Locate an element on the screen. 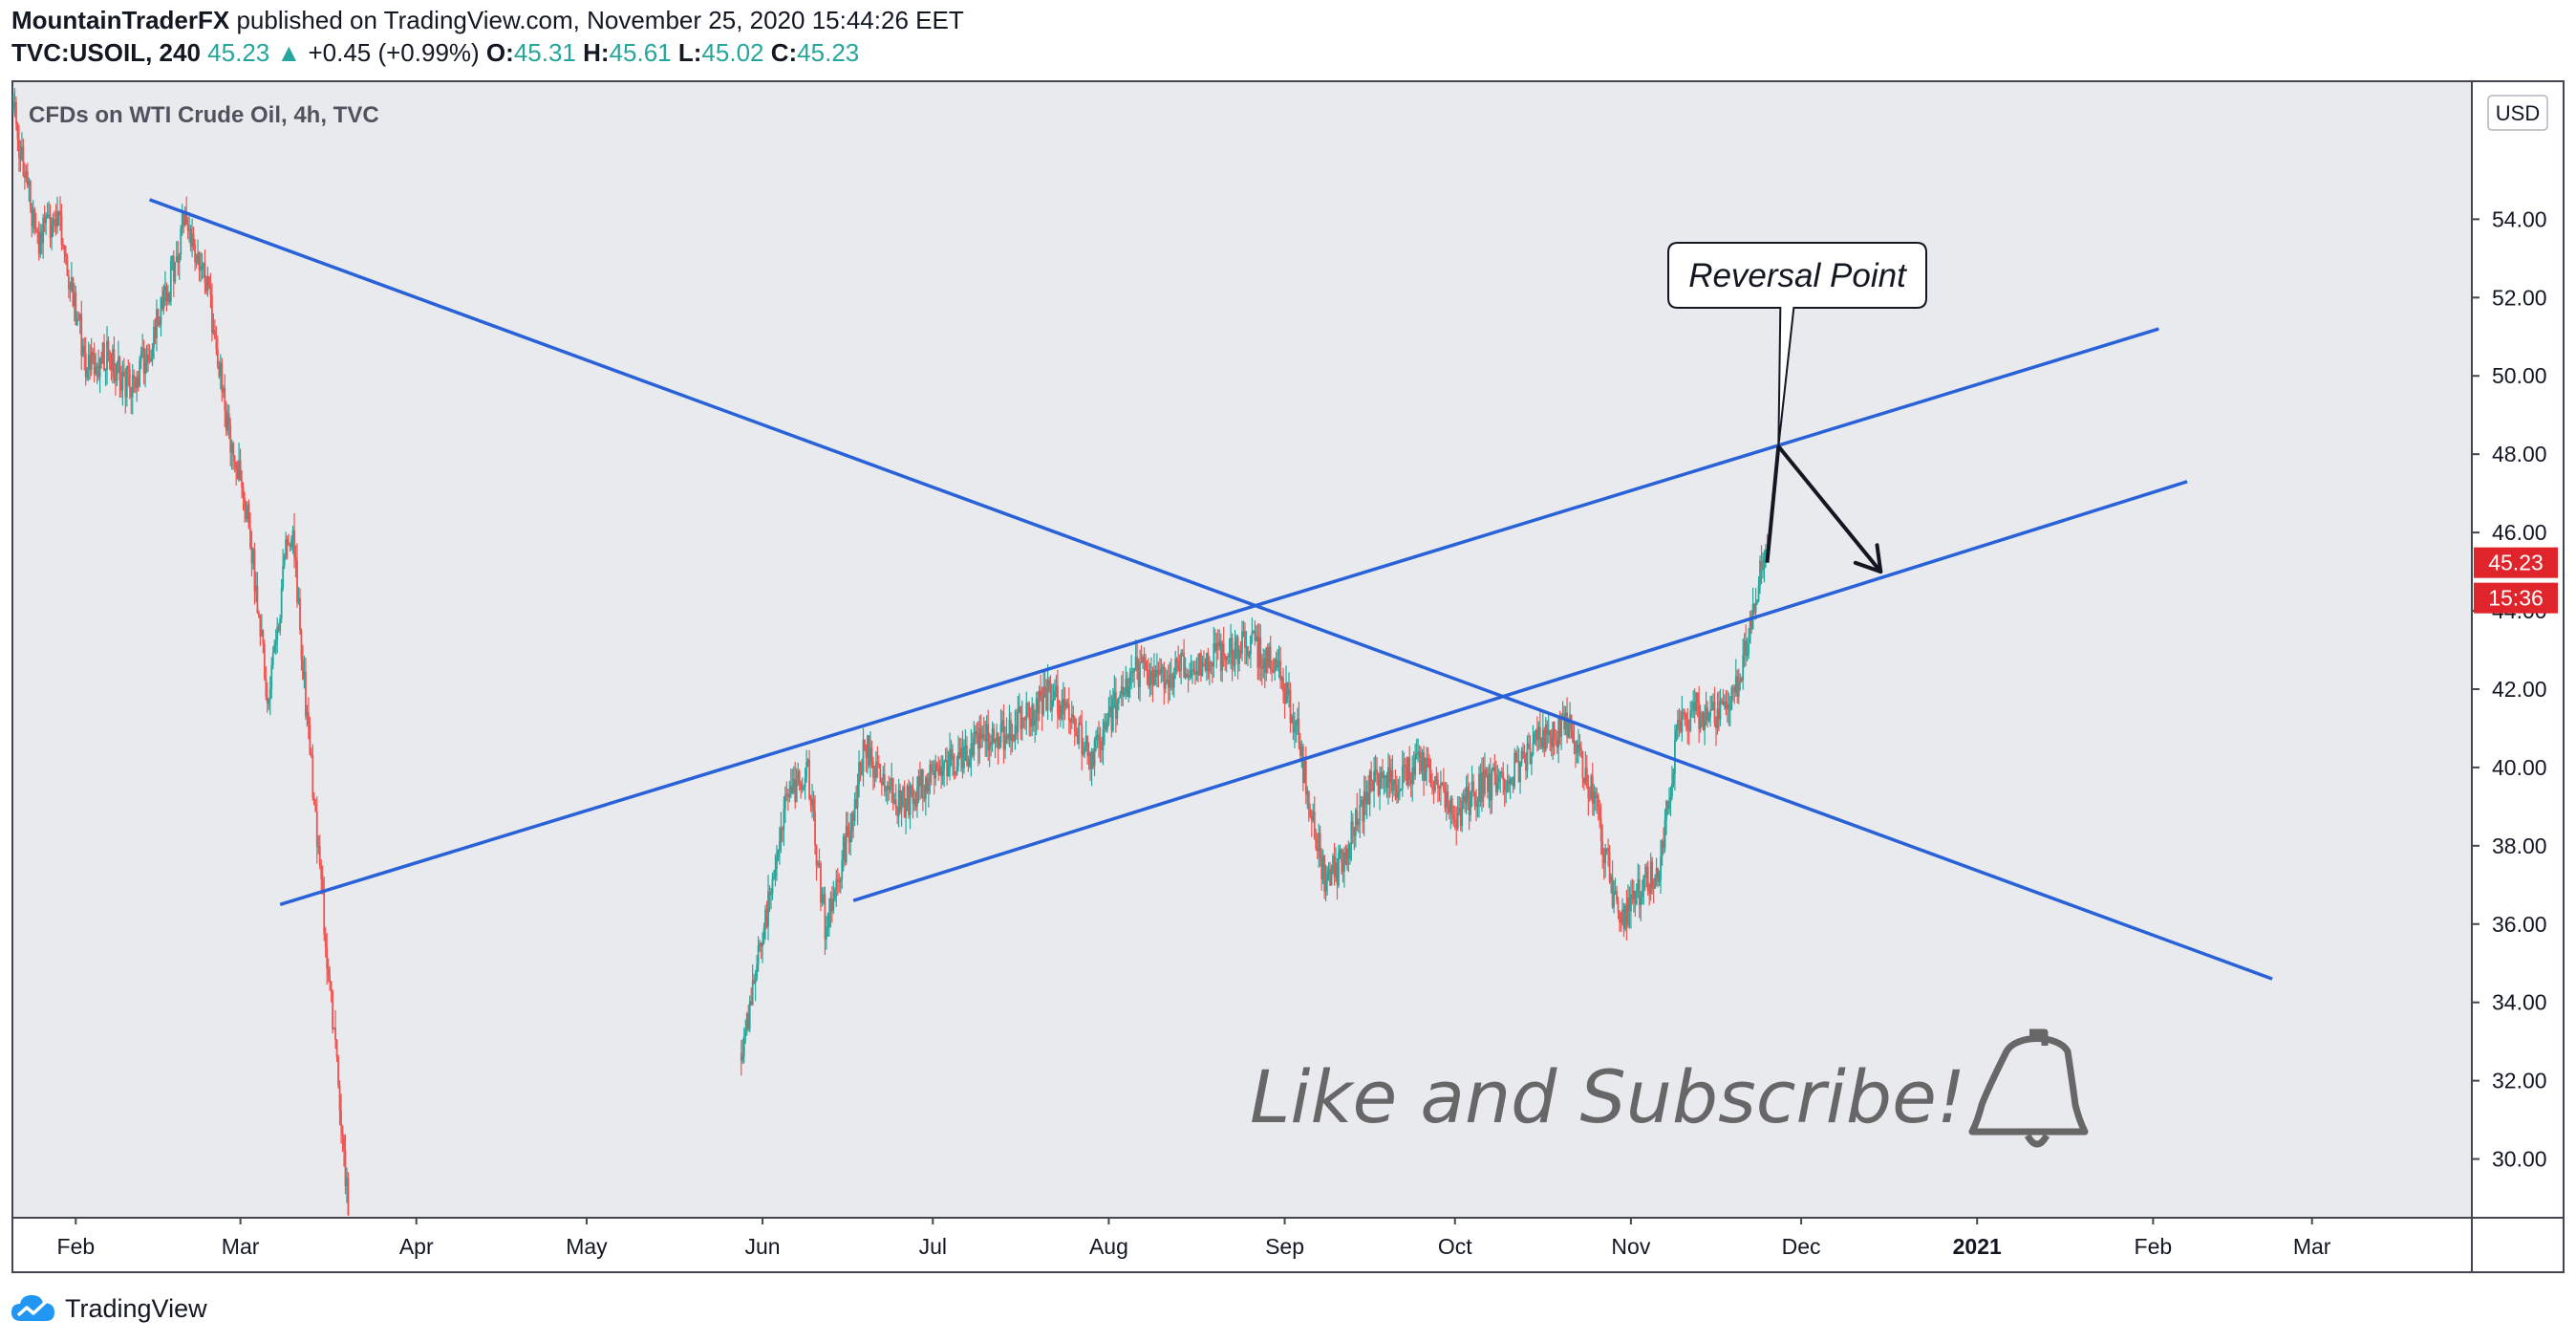 Image resolution: width=2576 pixels, height=1342 pixels. tradingview-logo: TradingView is located at coordinates (108, 1308).